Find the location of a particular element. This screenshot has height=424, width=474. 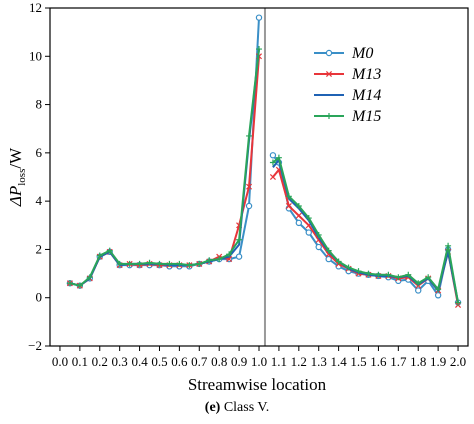

x-tick-label: 1.3 is located at coordinates (319, 361).